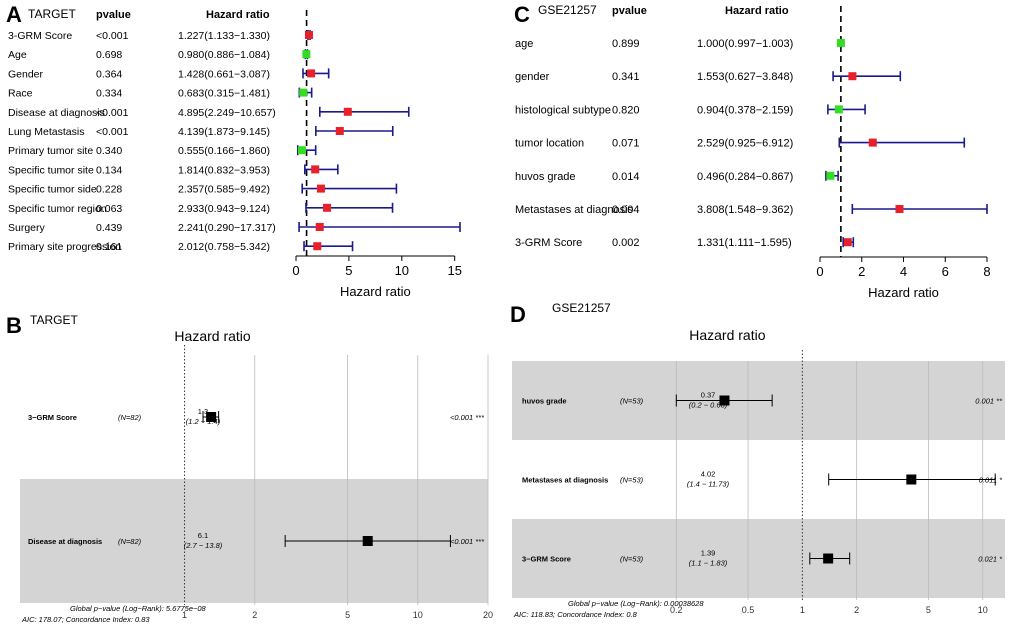  What do you see at coordinates (745, 44) in the screenshot?
I see `row-hazard-ratio: 1.000(0.997−1.003)` at bounding box center [745, 44].